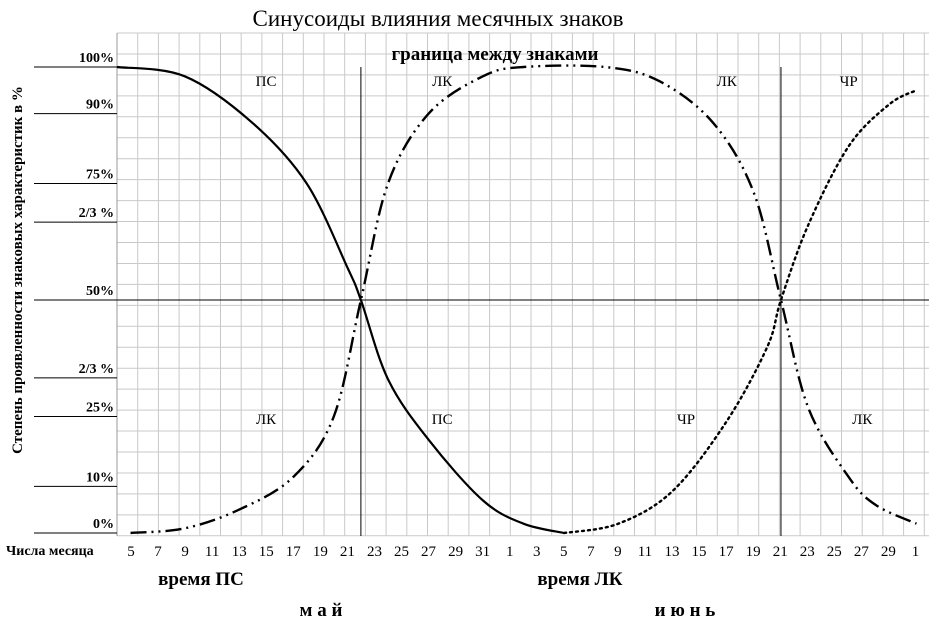  What do you see at coordinates (96, 58) in the screenshot?
I see `y-tick-label: 100%` at bounding box center [96, 58].